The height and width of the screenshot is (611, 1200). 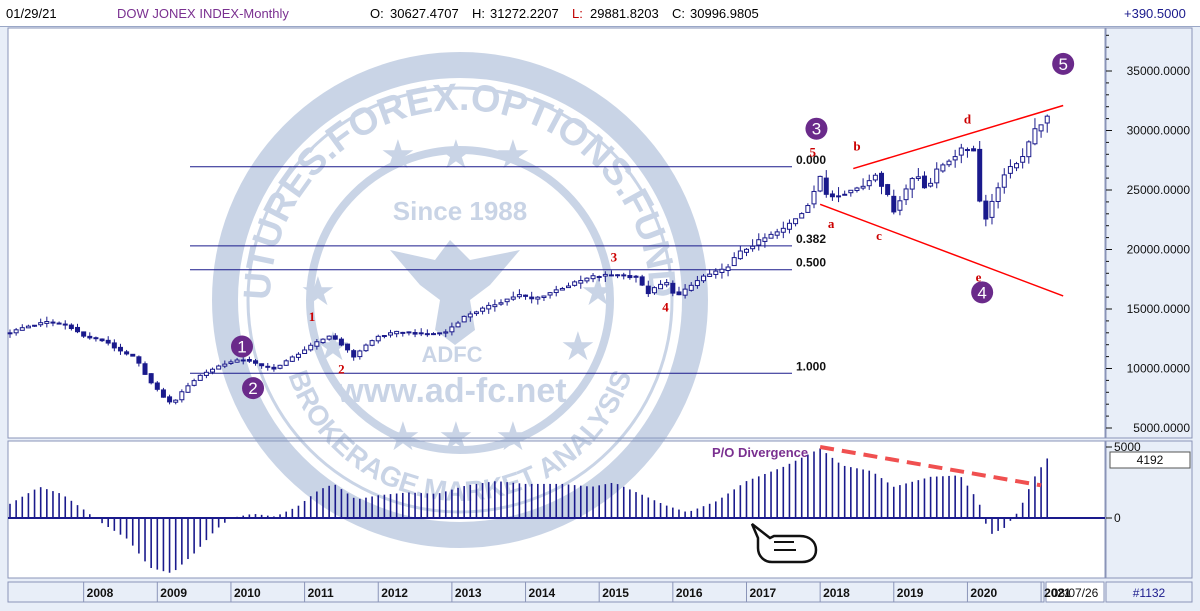 I want to click on high-value: 31272.2207, so click(x=524, y=13).